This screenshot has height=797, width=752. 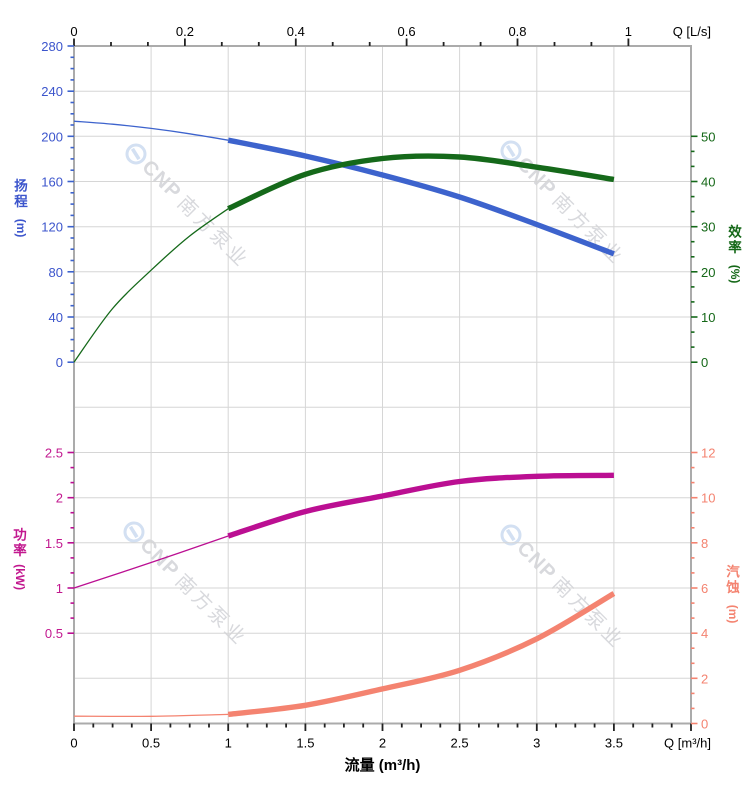 What do you see at coordinates (735, 232) in the screenshot?
I see `svg-text: 效` at bounding box center [735, 232].